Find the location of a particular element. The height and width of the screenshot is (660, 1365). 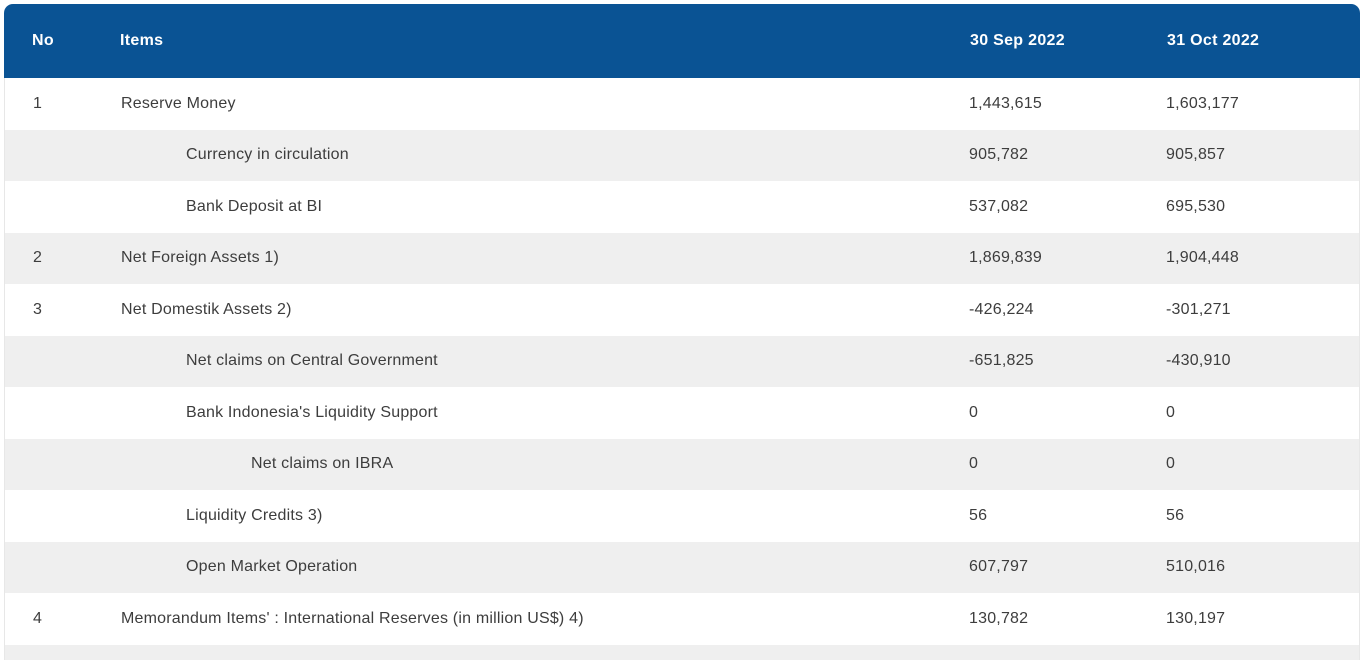

row-value-sep-2022: -426,224 is located at coordinates (1001, 309).